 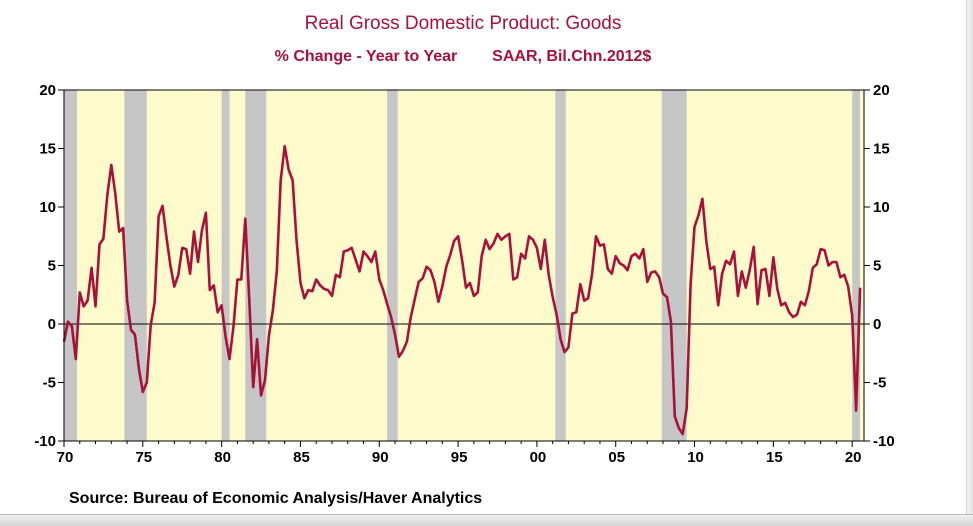 I want to click on x-tick-label: 85, so click(x=301, y=457).